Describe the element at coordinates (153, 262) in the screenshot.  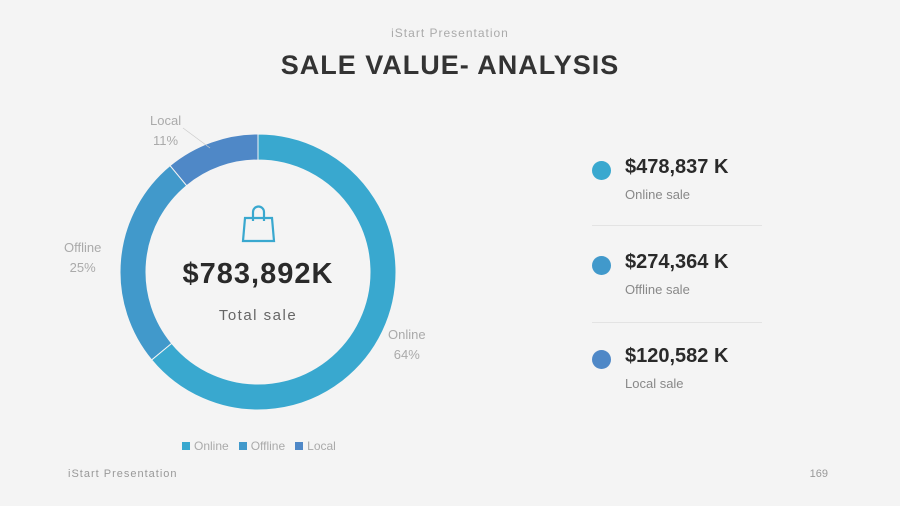
I see `donut-slice-offline` at that location.